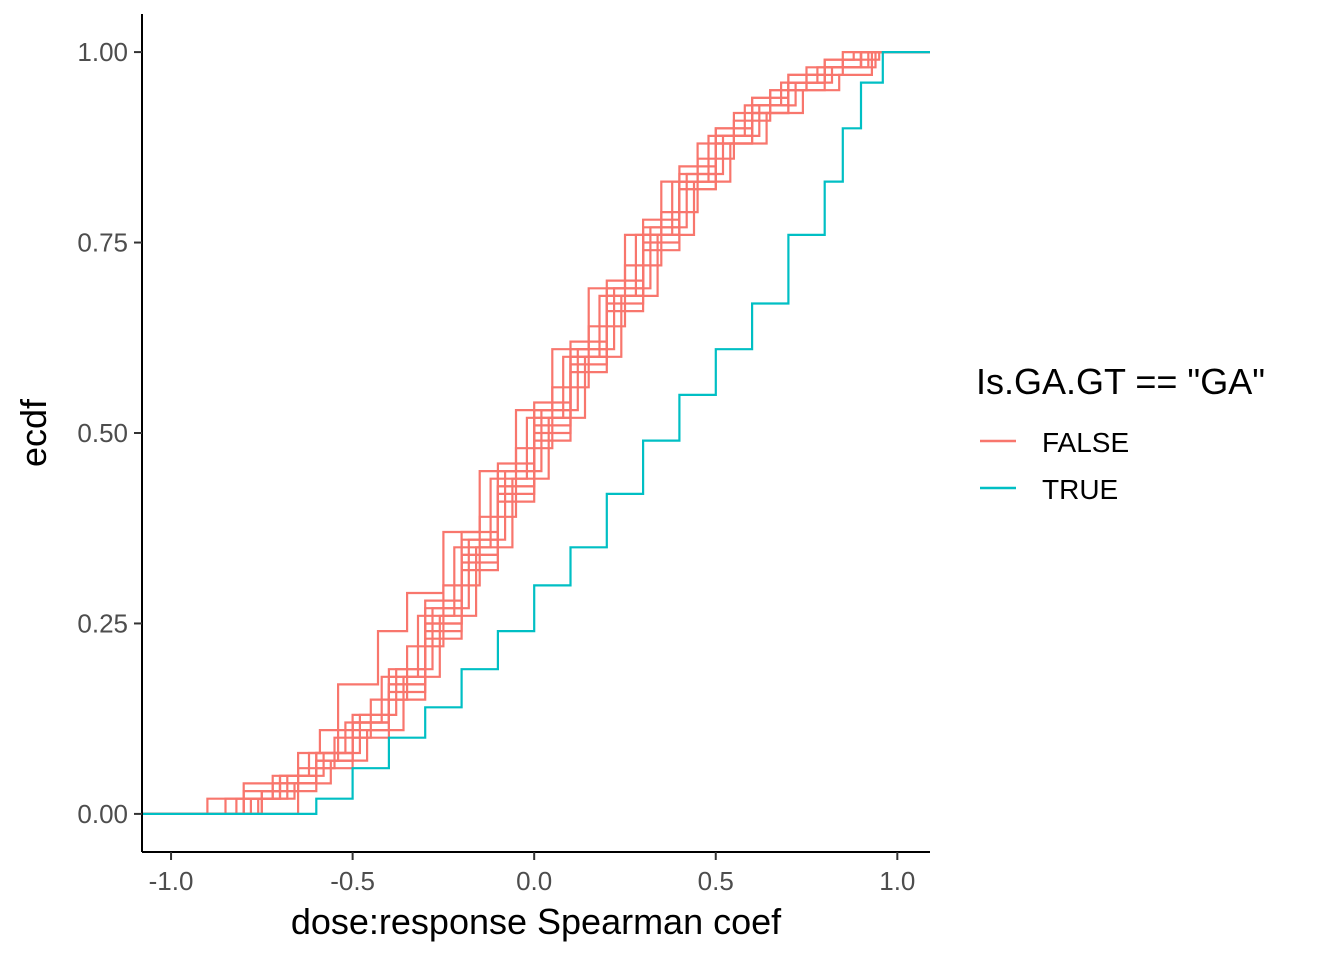 The height and width of the screenshot is (960, 1344). What do you see at coordinates (102, 814) in the screenshot?
I see `y-tick-label: 0.00` at bounding box center [102, 814].